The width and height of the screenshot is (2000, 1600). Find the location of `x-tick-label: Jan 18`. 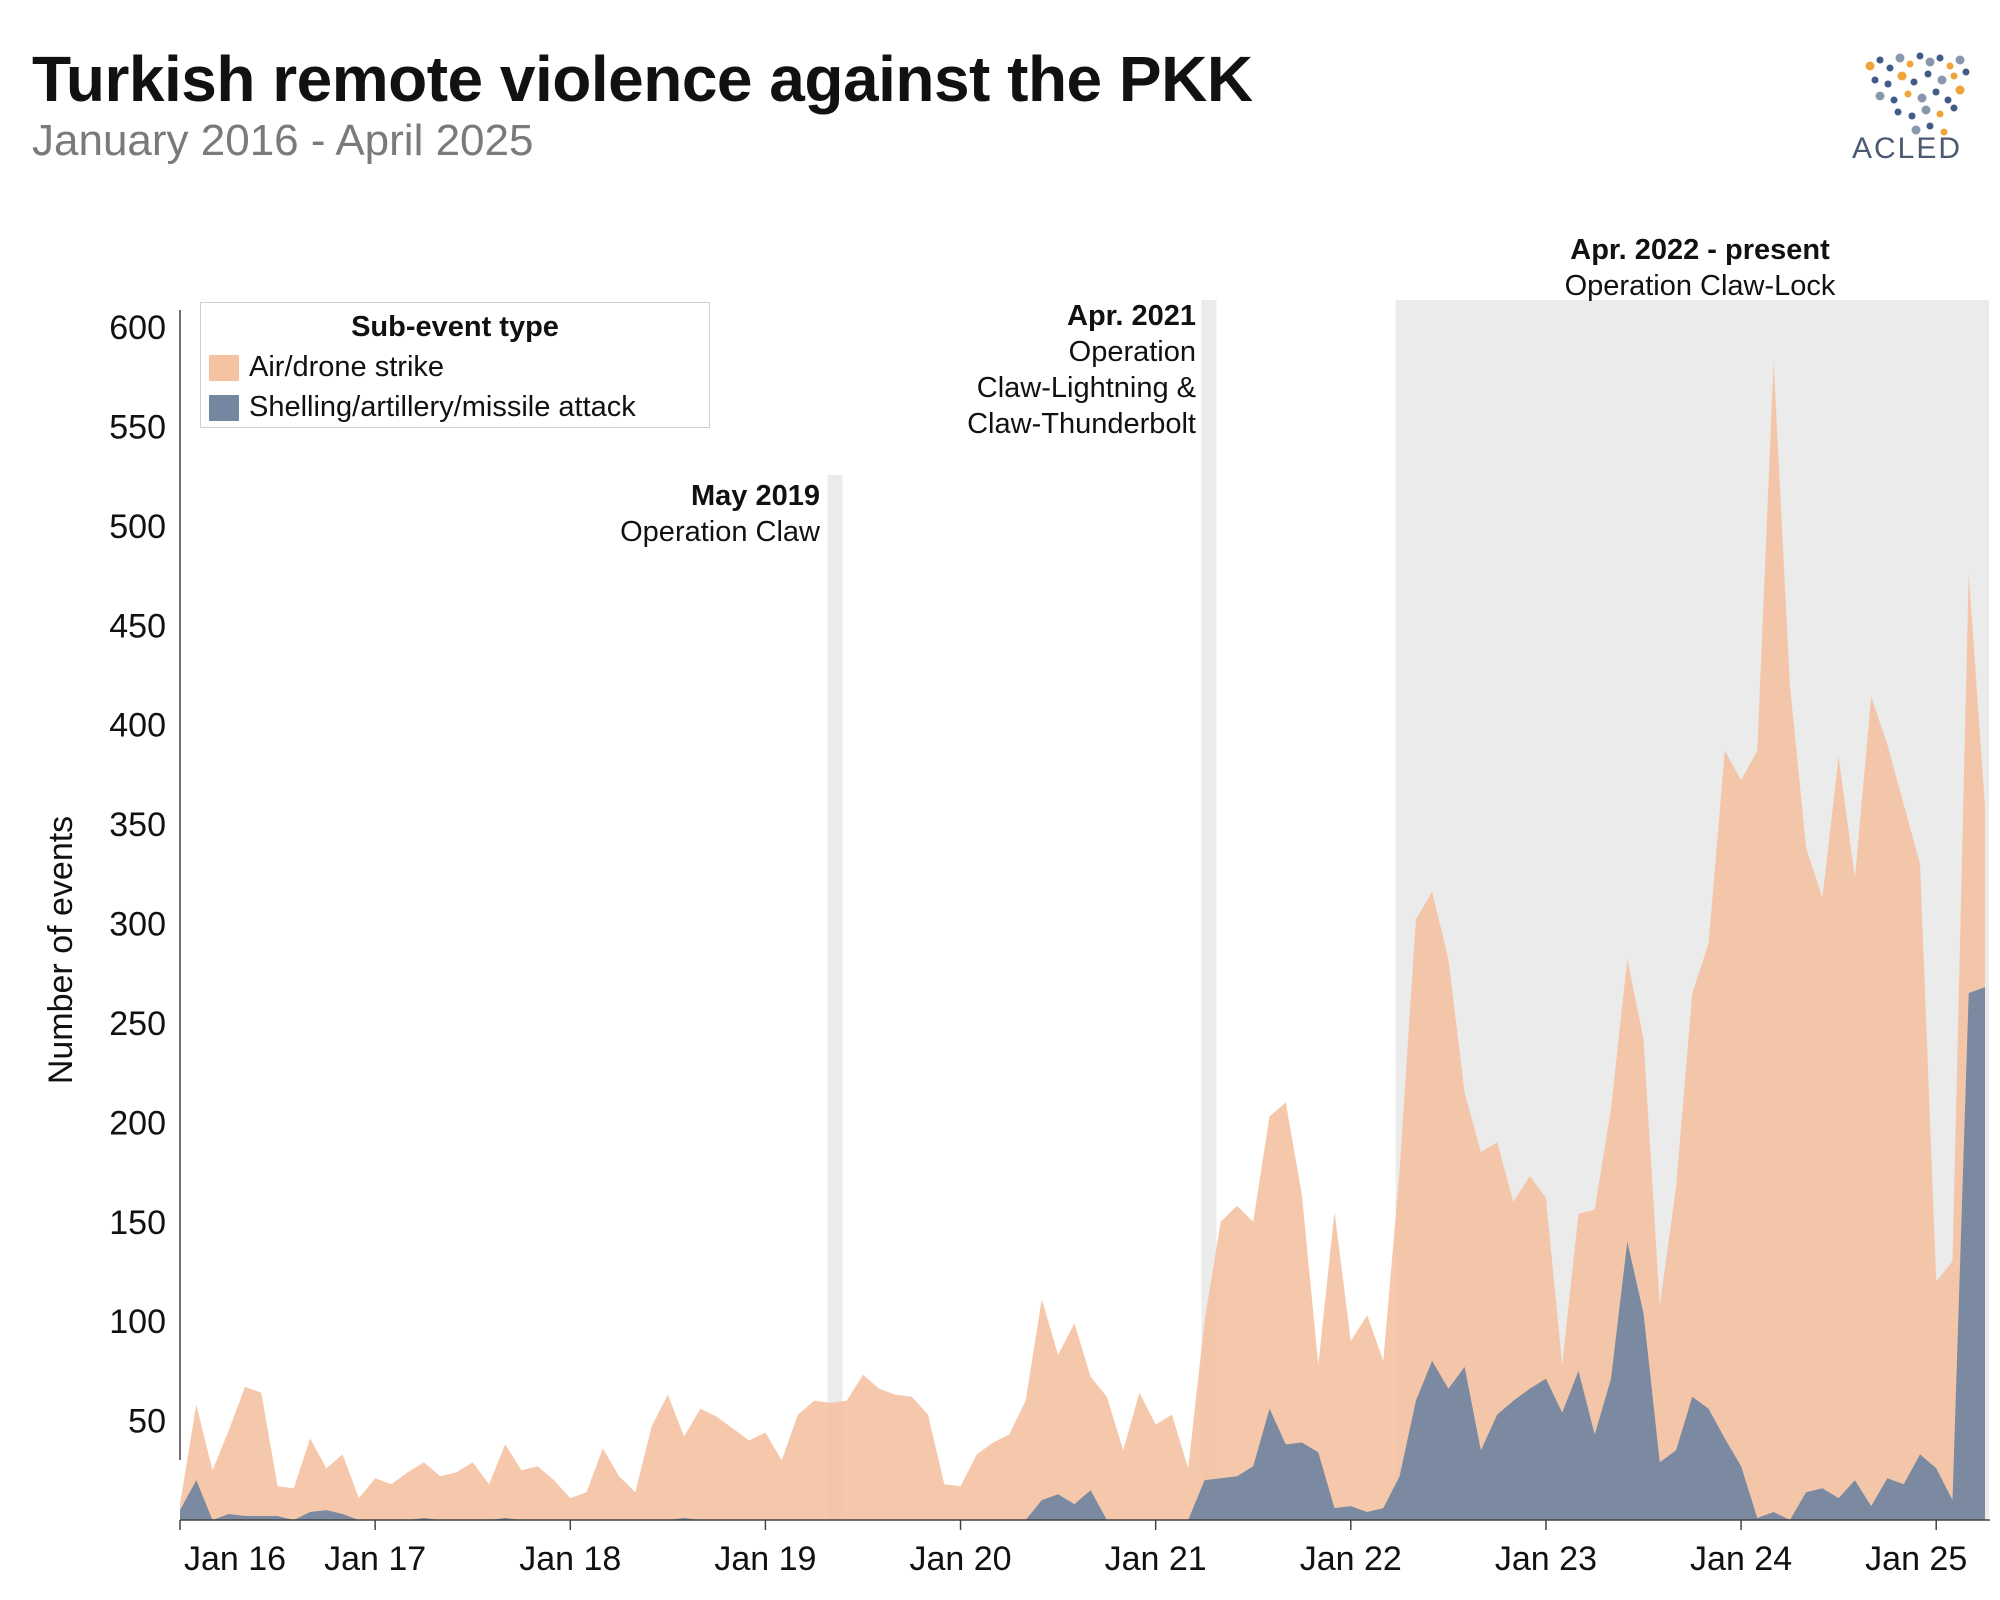

x-tick-label: Jan 18 is located at coordinates (570, 1559).